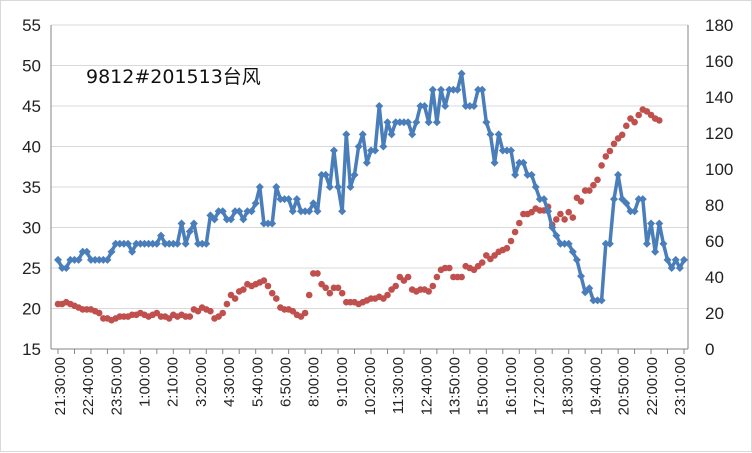 This screenshot has width=752, height=453. I want to click on y-right-tick-label: 60, so click(714, 241).